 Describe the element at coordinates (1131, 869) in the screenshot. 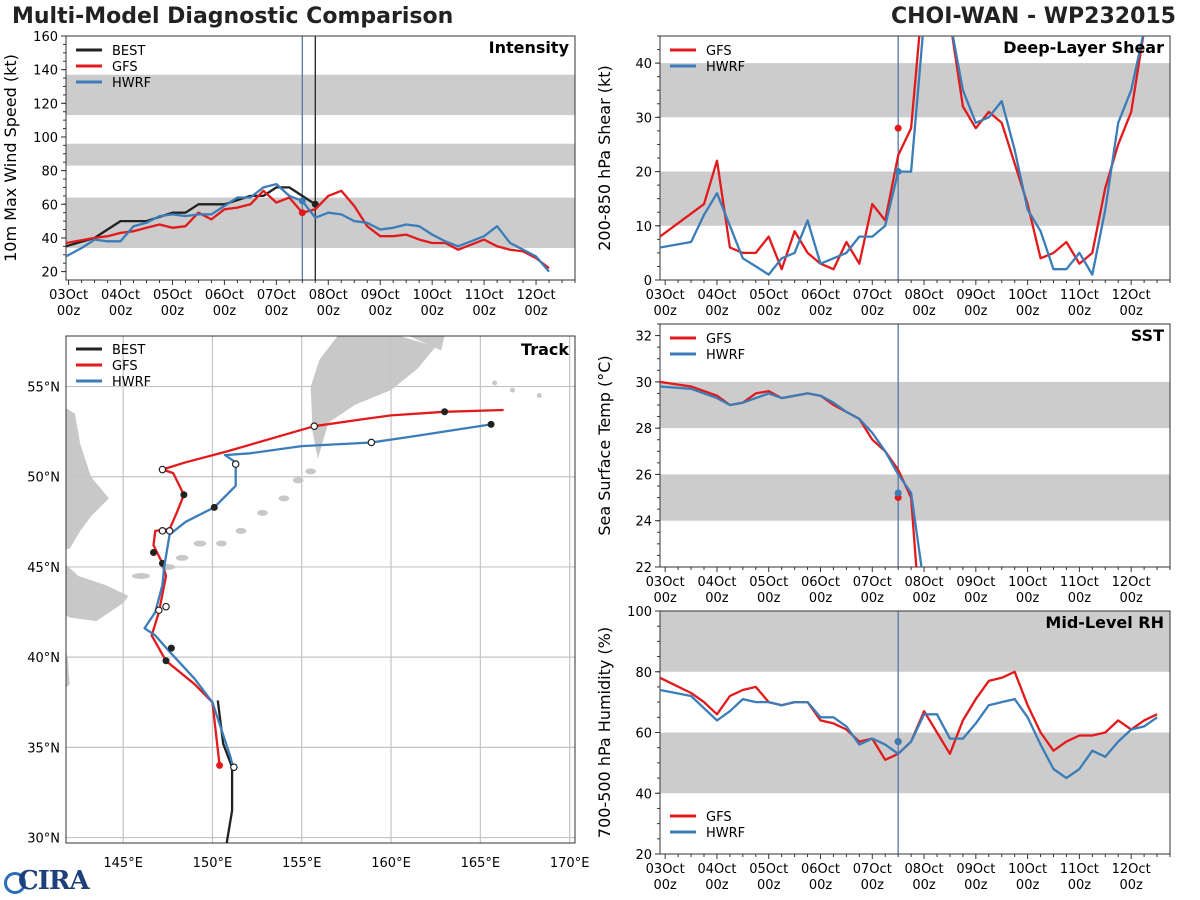

I see `rh-xtick-day: 12Oct` at that location.